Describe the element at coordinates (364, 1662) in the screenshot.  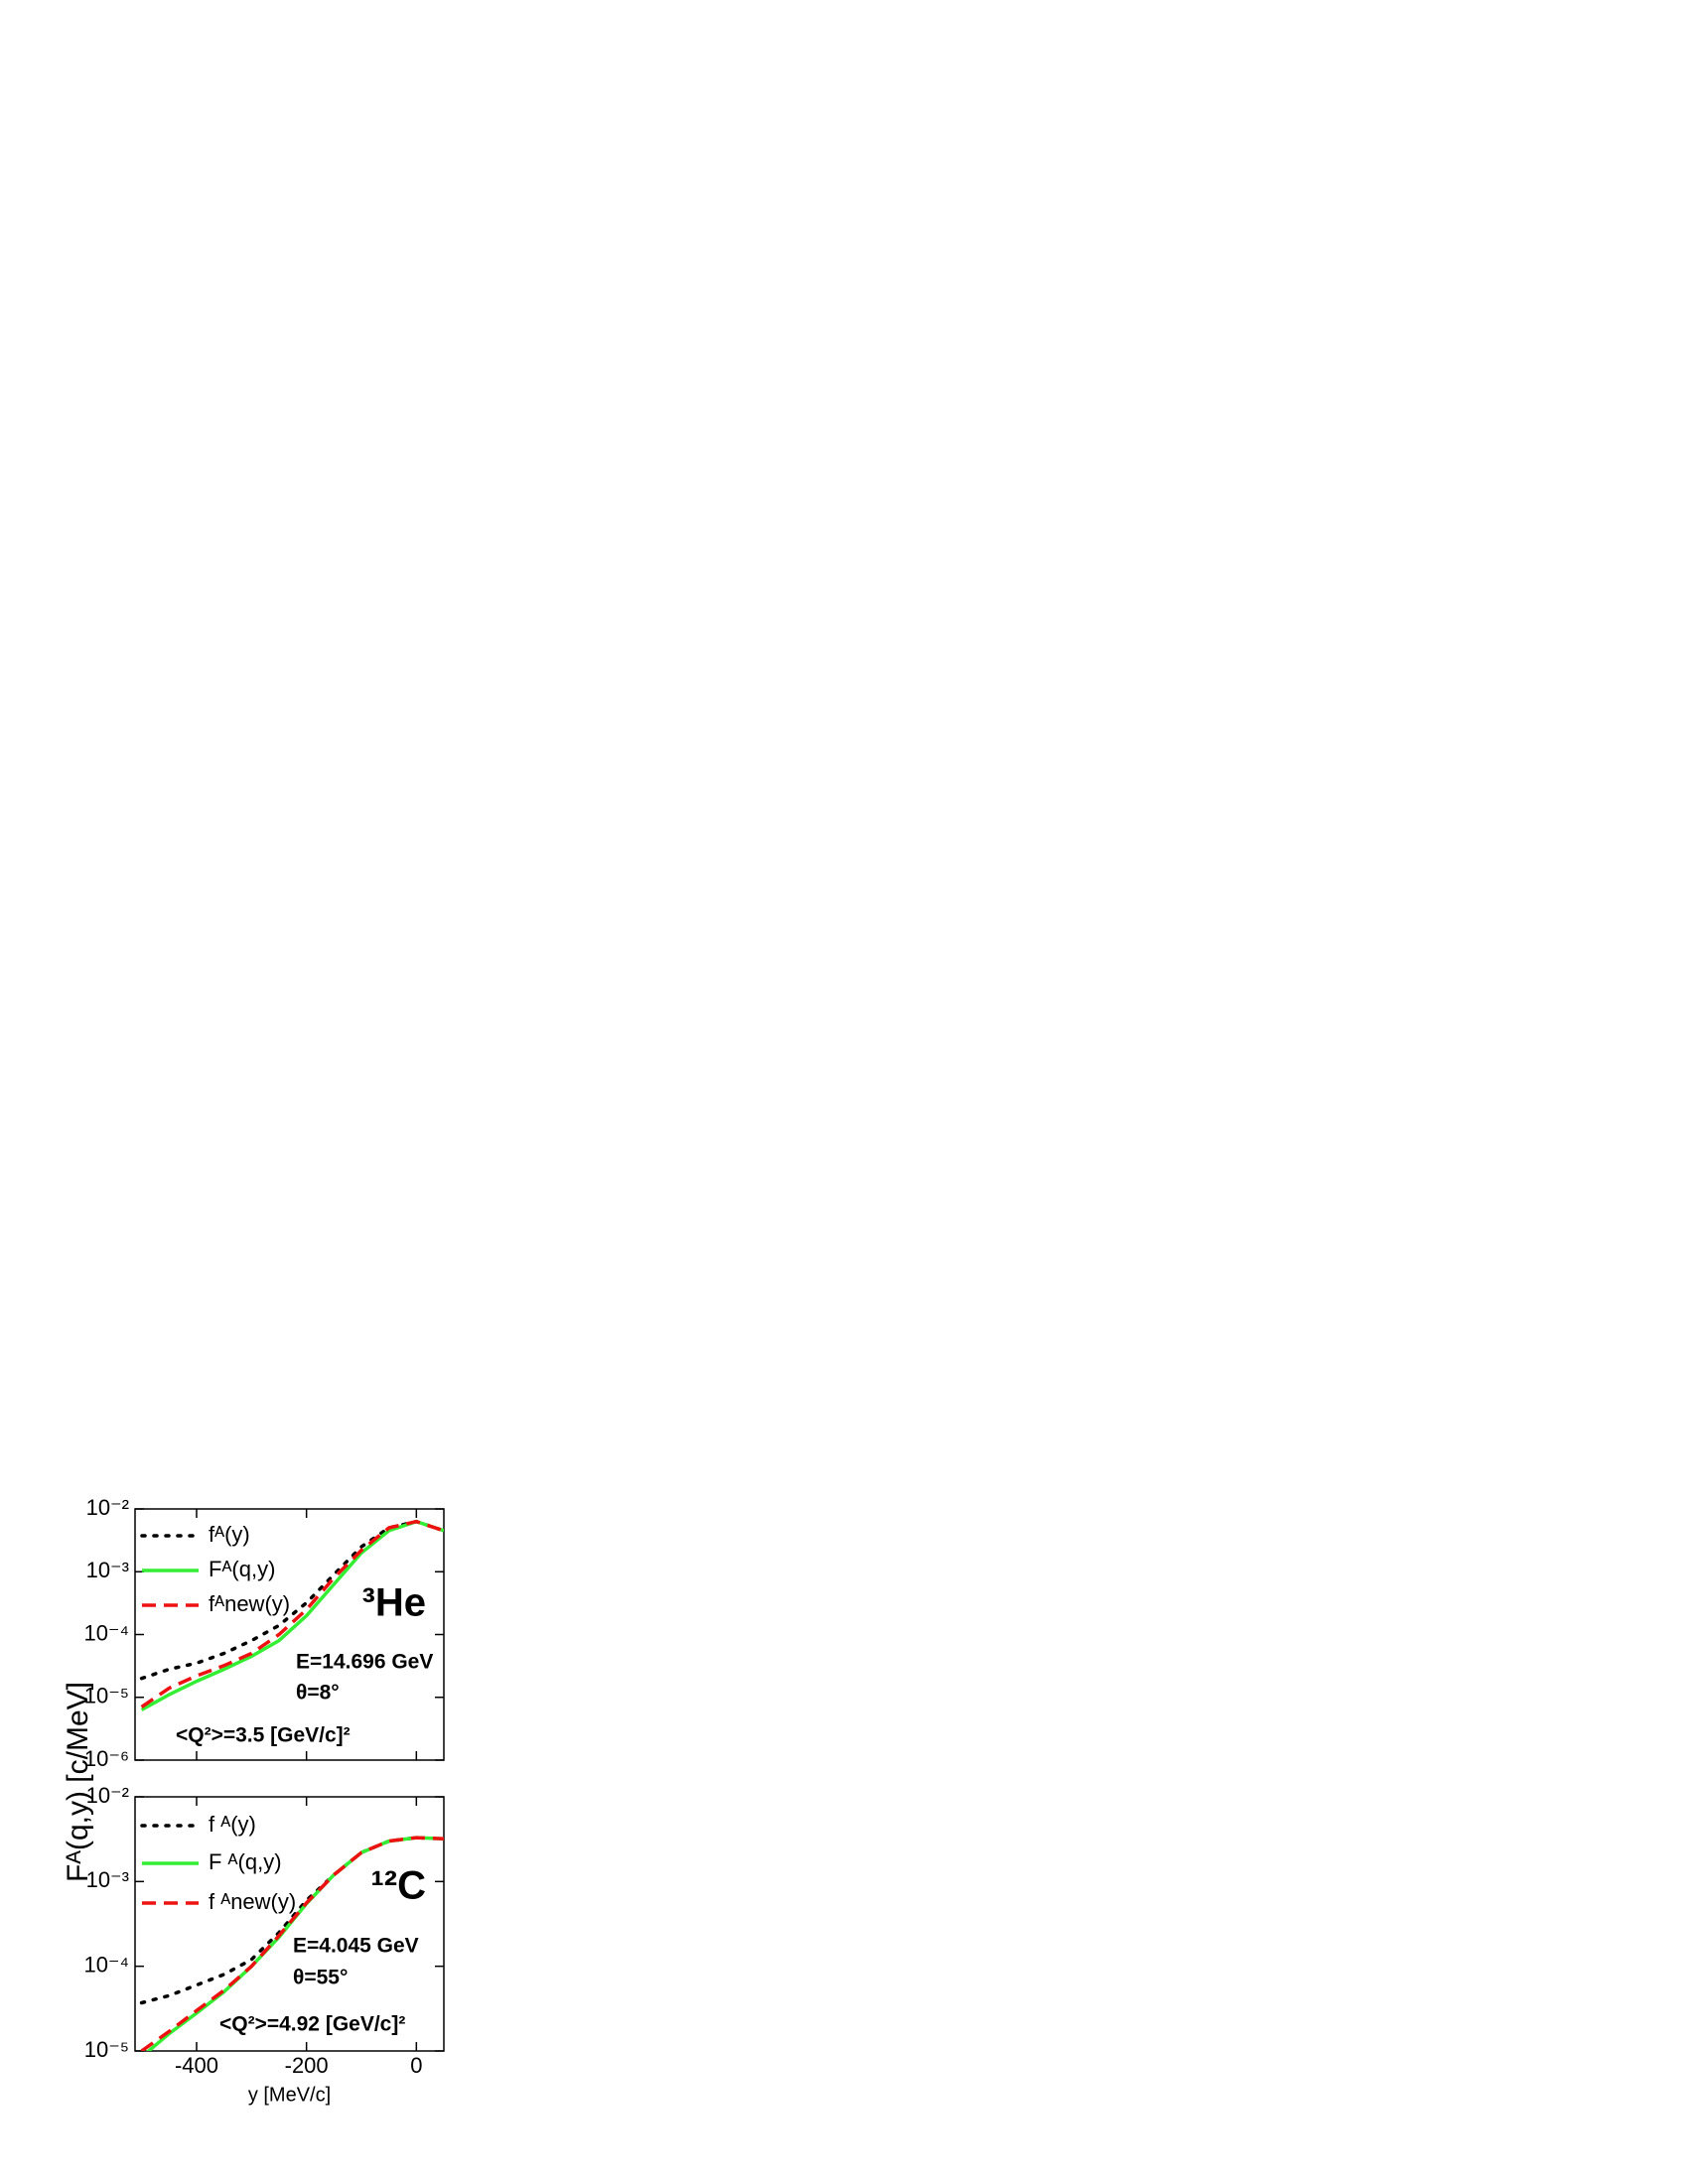
I see `annotation: E=14.696 GeV` at that location.